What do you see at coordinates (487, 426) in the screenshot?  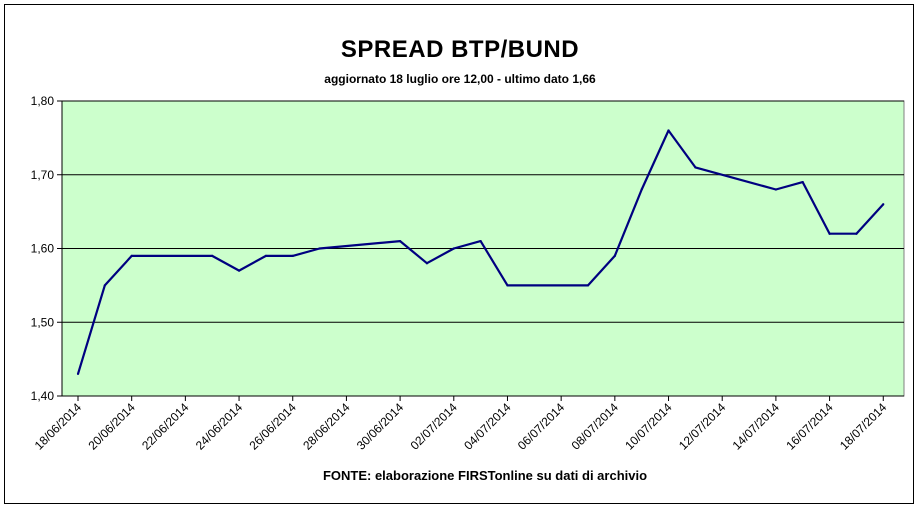 I see `x-tick-label: 04/07/2014` at bounding box center [487, 426].